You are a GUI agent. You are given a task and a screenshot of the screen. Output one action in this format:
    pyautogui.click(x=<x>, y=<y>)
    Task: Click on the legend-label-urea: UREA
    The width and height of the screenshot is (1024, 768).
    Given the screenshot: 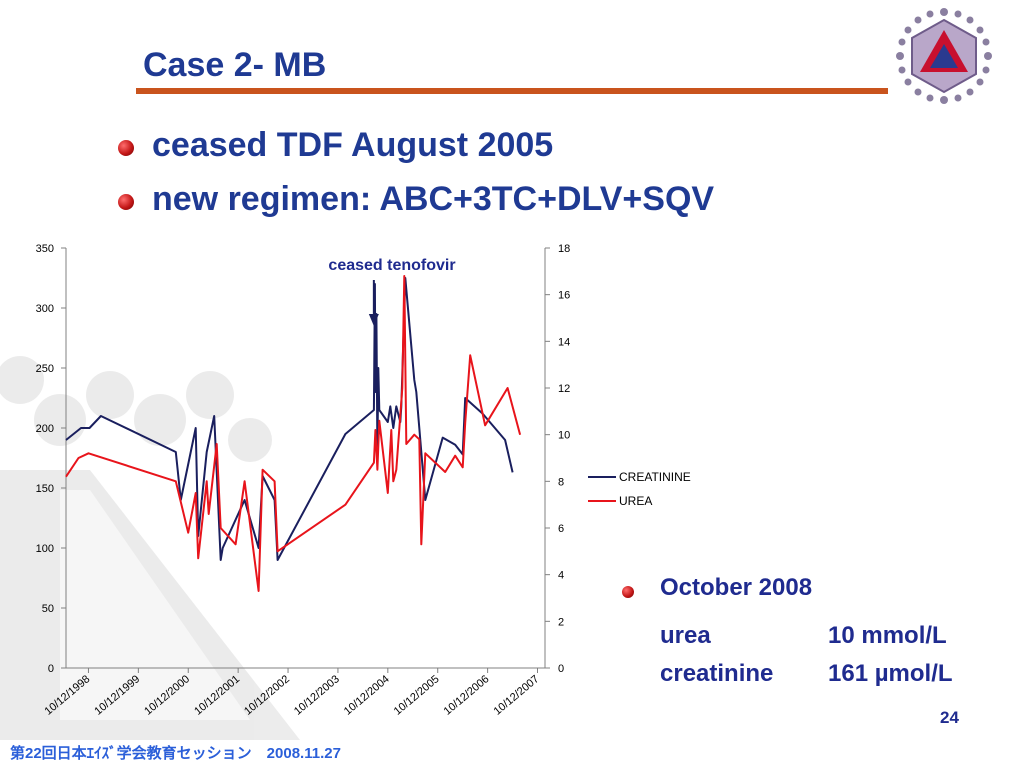 What is the action you would take?
    pyautogui.click(x=635, y=501)
    